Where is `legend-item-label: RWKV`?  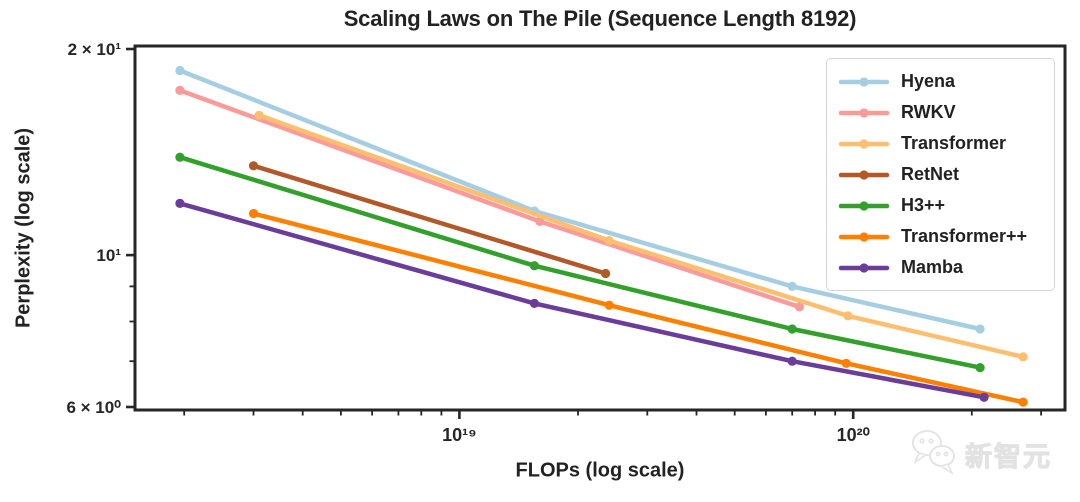
legend-item-label: RWKV is located at coordinates (928, 112).